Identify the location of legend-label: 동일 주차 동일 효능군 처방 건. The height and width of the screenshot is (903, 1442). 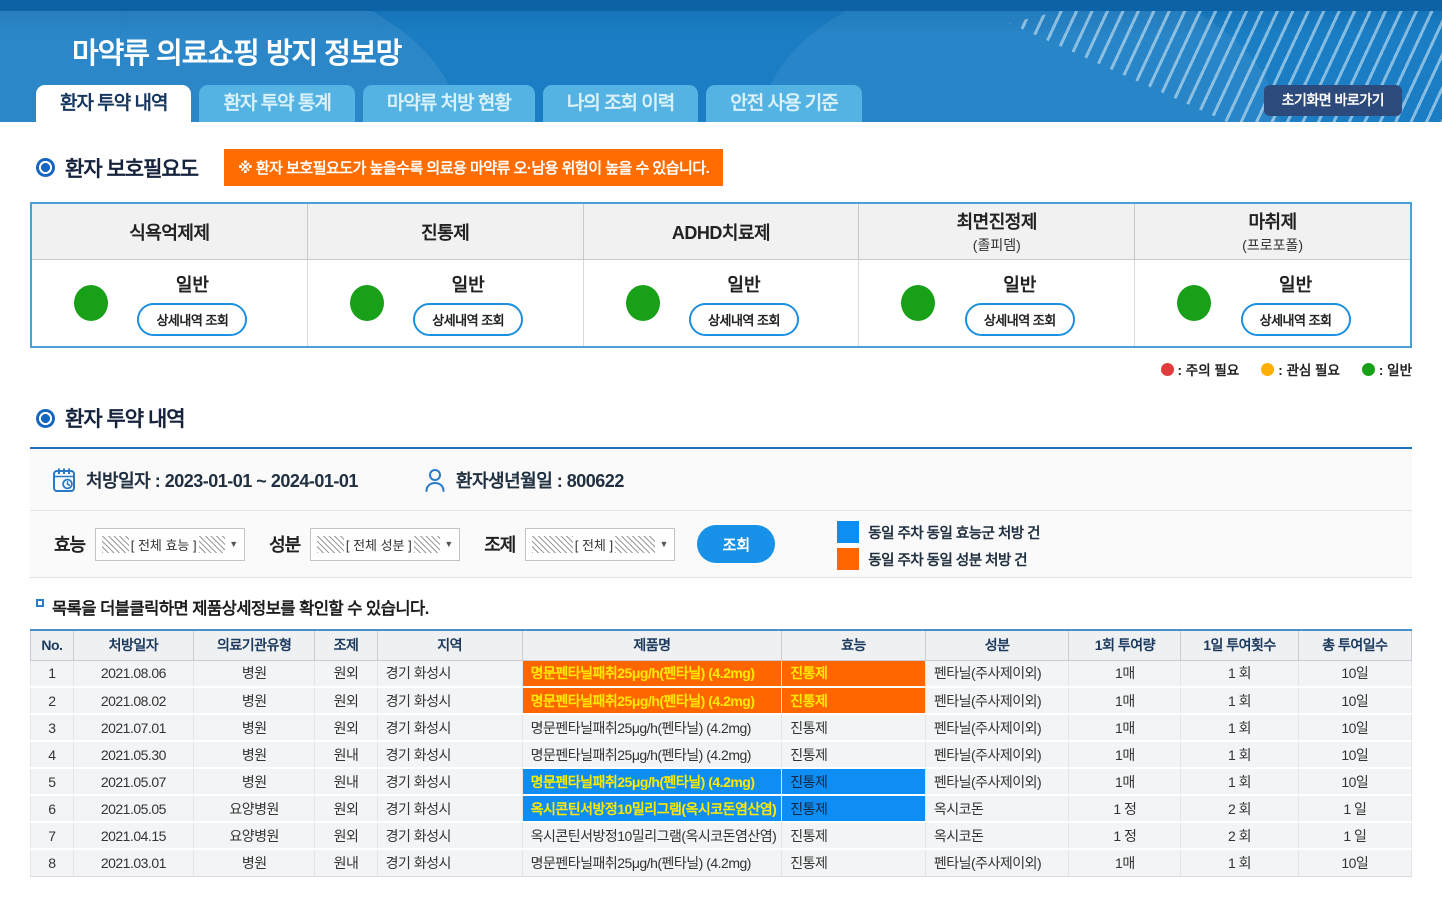
(954, 533).